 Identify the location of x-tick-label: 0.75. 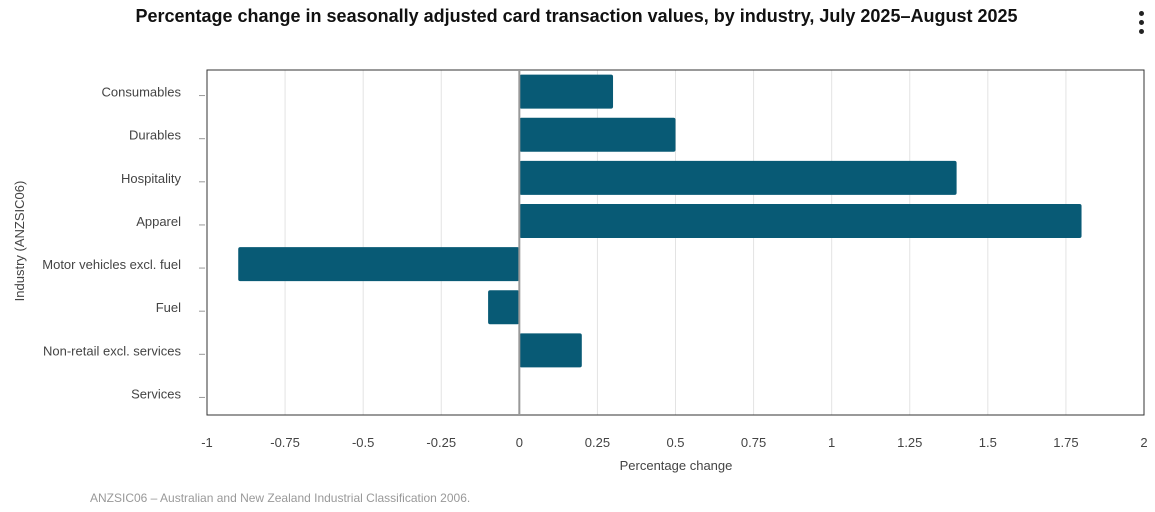
(753, 442).